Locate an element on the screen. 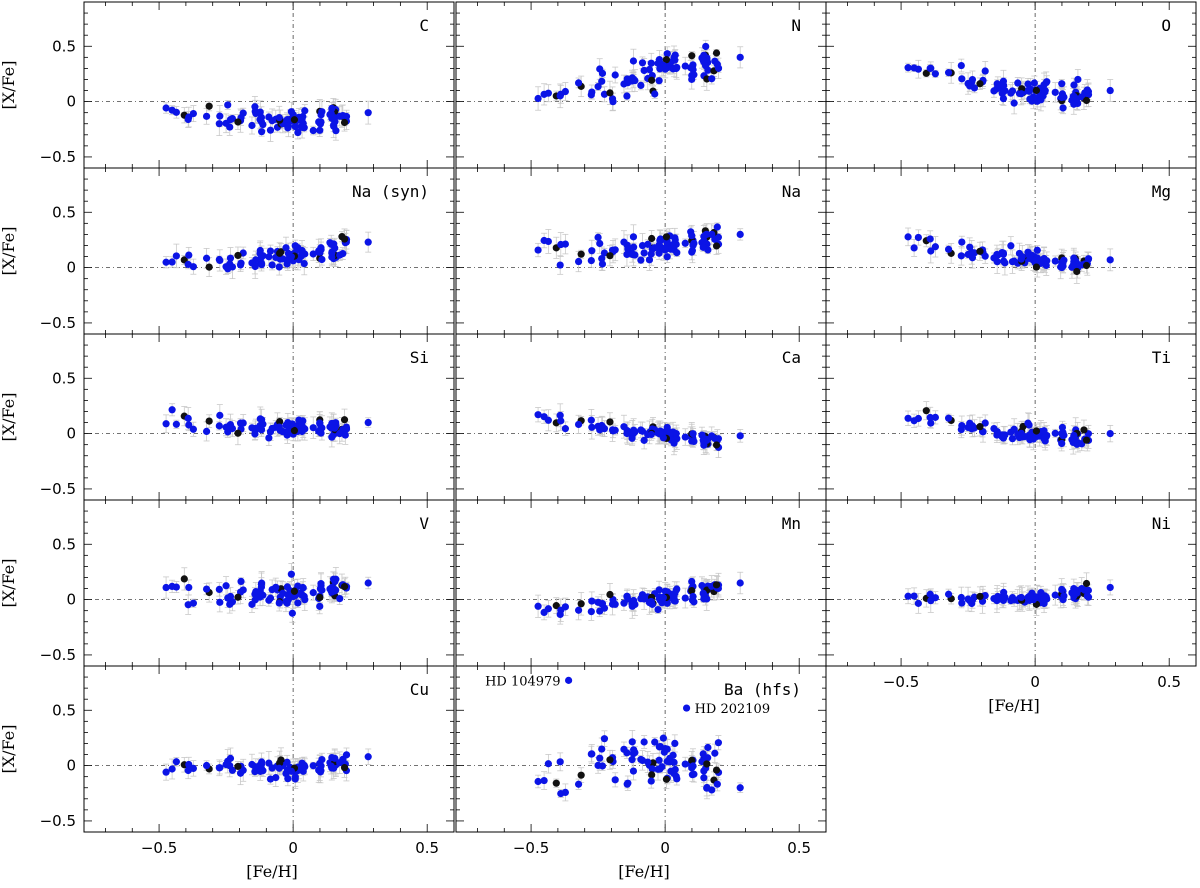  panel-n: N is located at coordinates (641, 85).